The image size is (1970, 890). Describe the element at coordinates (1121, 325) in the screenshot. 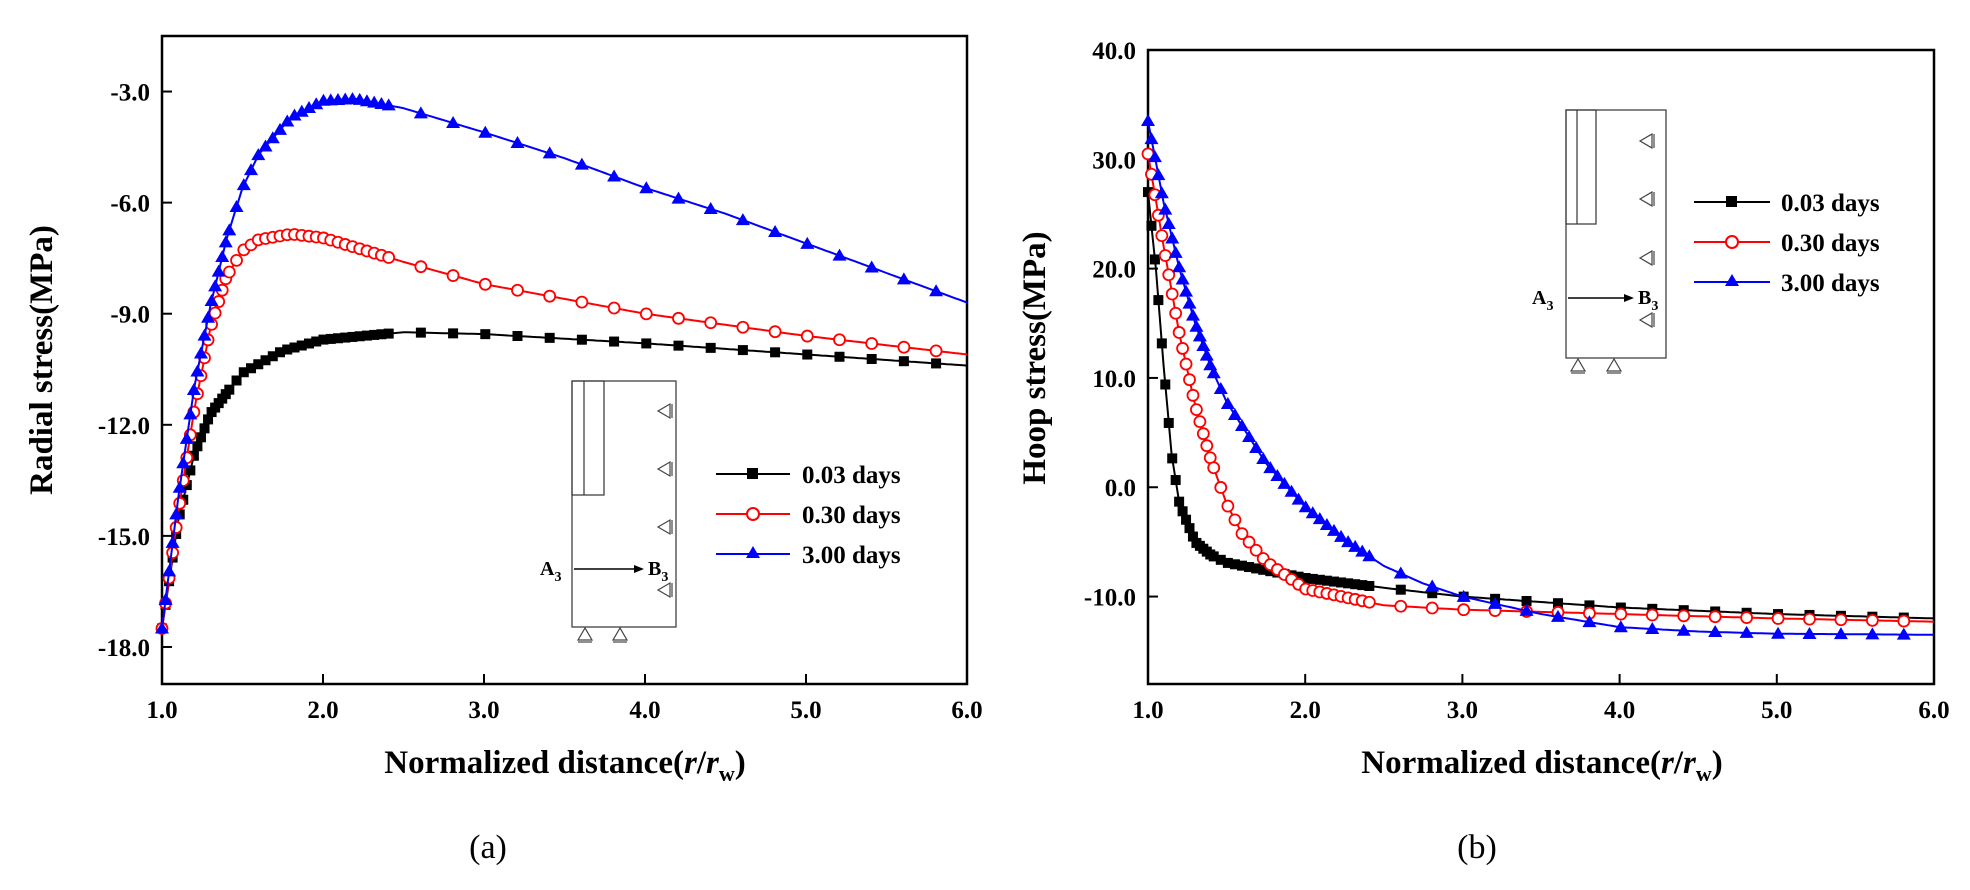

I see `y-ticks: -10.0 0.0 10.0 20.0 30.0 40.0` at that location.